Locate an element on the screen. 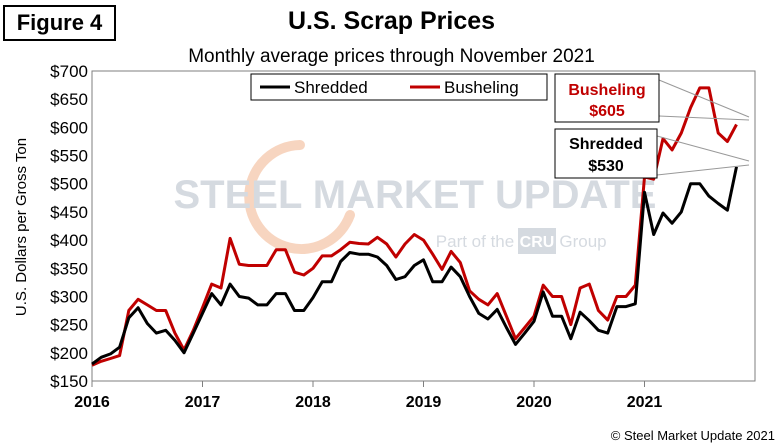 The image size is (783, 446). y-tick-label: $450 is located at coordinates (69, 212).